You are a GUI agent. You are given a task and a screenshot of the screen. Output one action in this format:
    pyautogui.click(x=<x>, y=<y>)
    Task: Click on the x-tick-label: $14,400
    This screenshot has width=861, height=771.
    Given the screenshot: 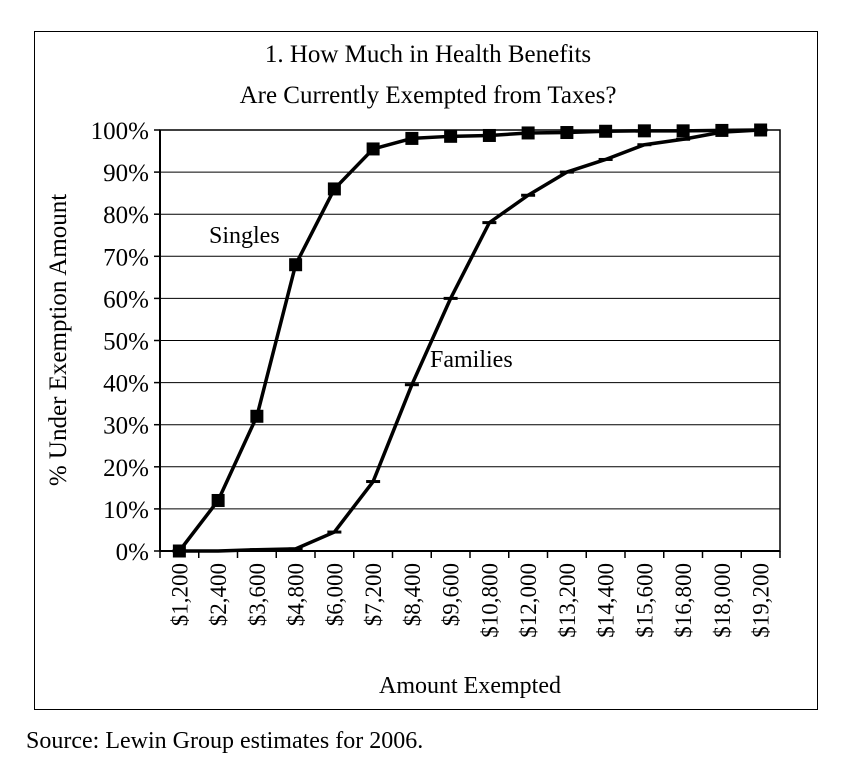 What is the action you would take?
    pyautogui.click(x=606, y=600)
    